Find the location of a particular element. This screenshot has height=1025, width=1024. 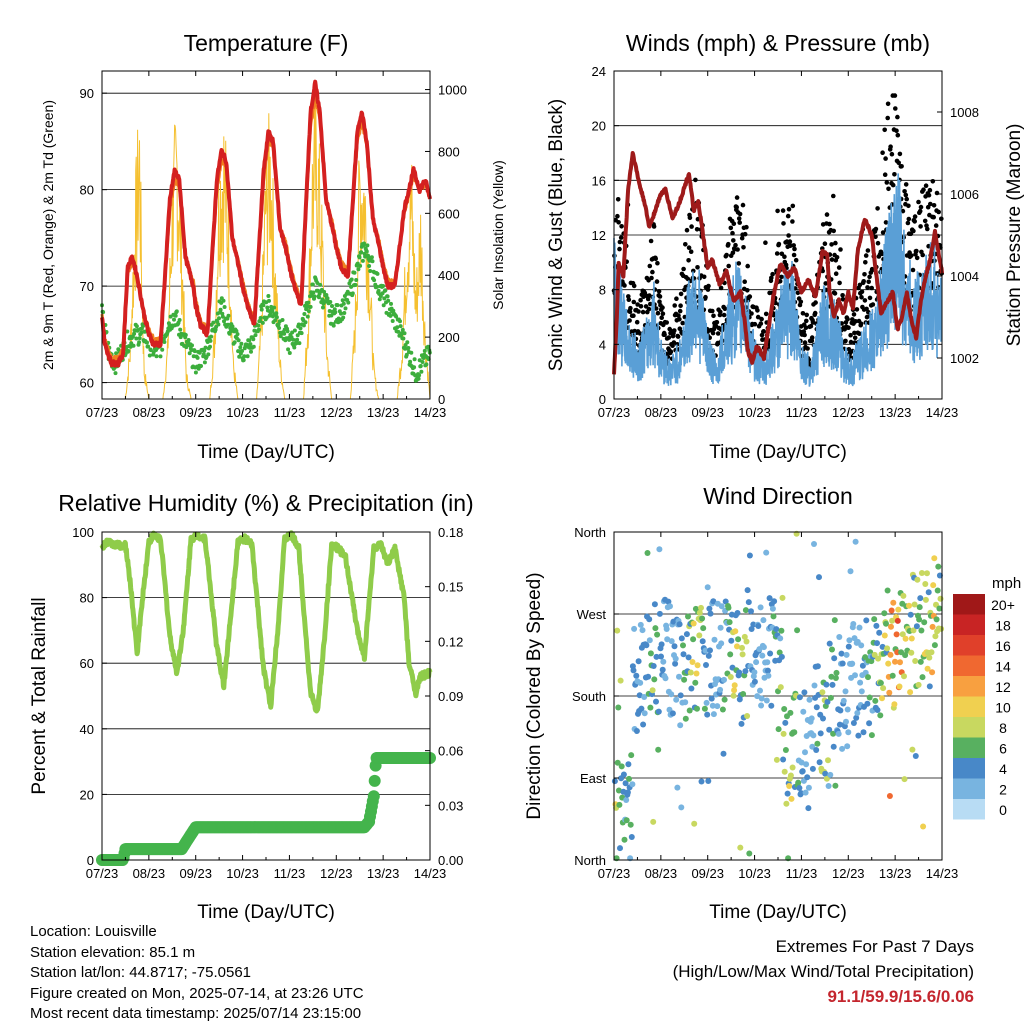

direction-points is located at coordinates (778, 696).